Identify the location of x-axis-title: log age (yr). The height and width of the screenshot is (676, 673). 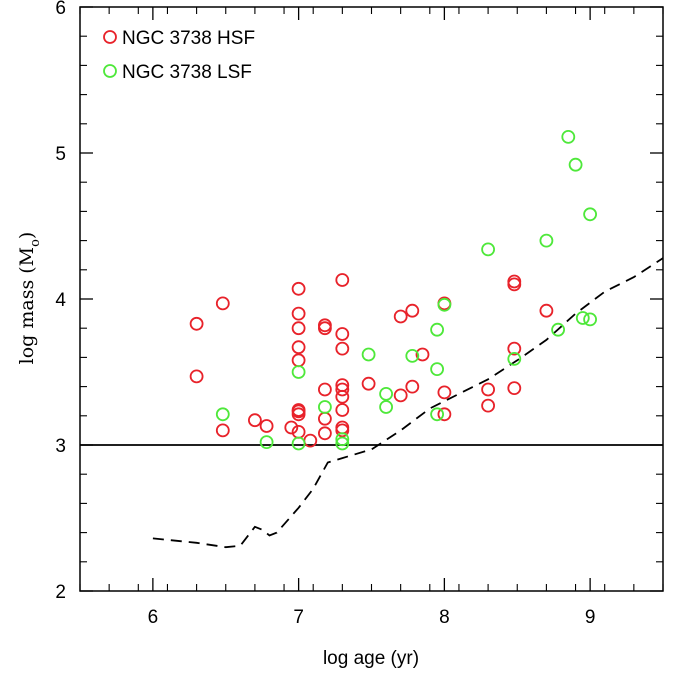
(371, 658).